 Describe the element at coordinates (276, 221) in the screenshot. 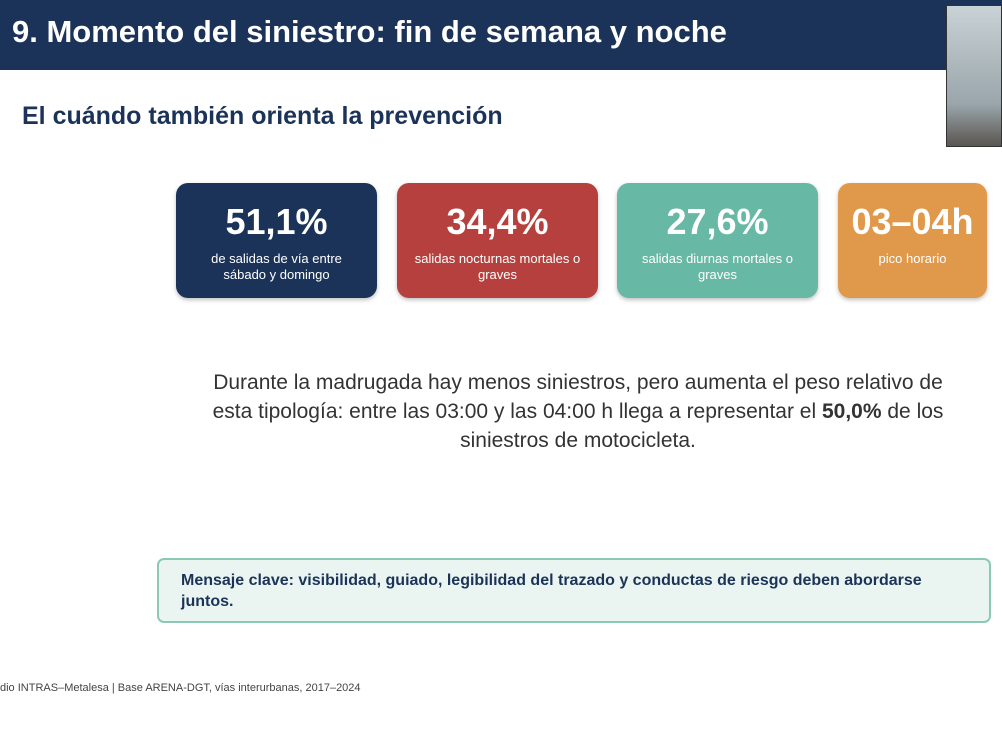

I see `stat-value: 51,1%` at that location.